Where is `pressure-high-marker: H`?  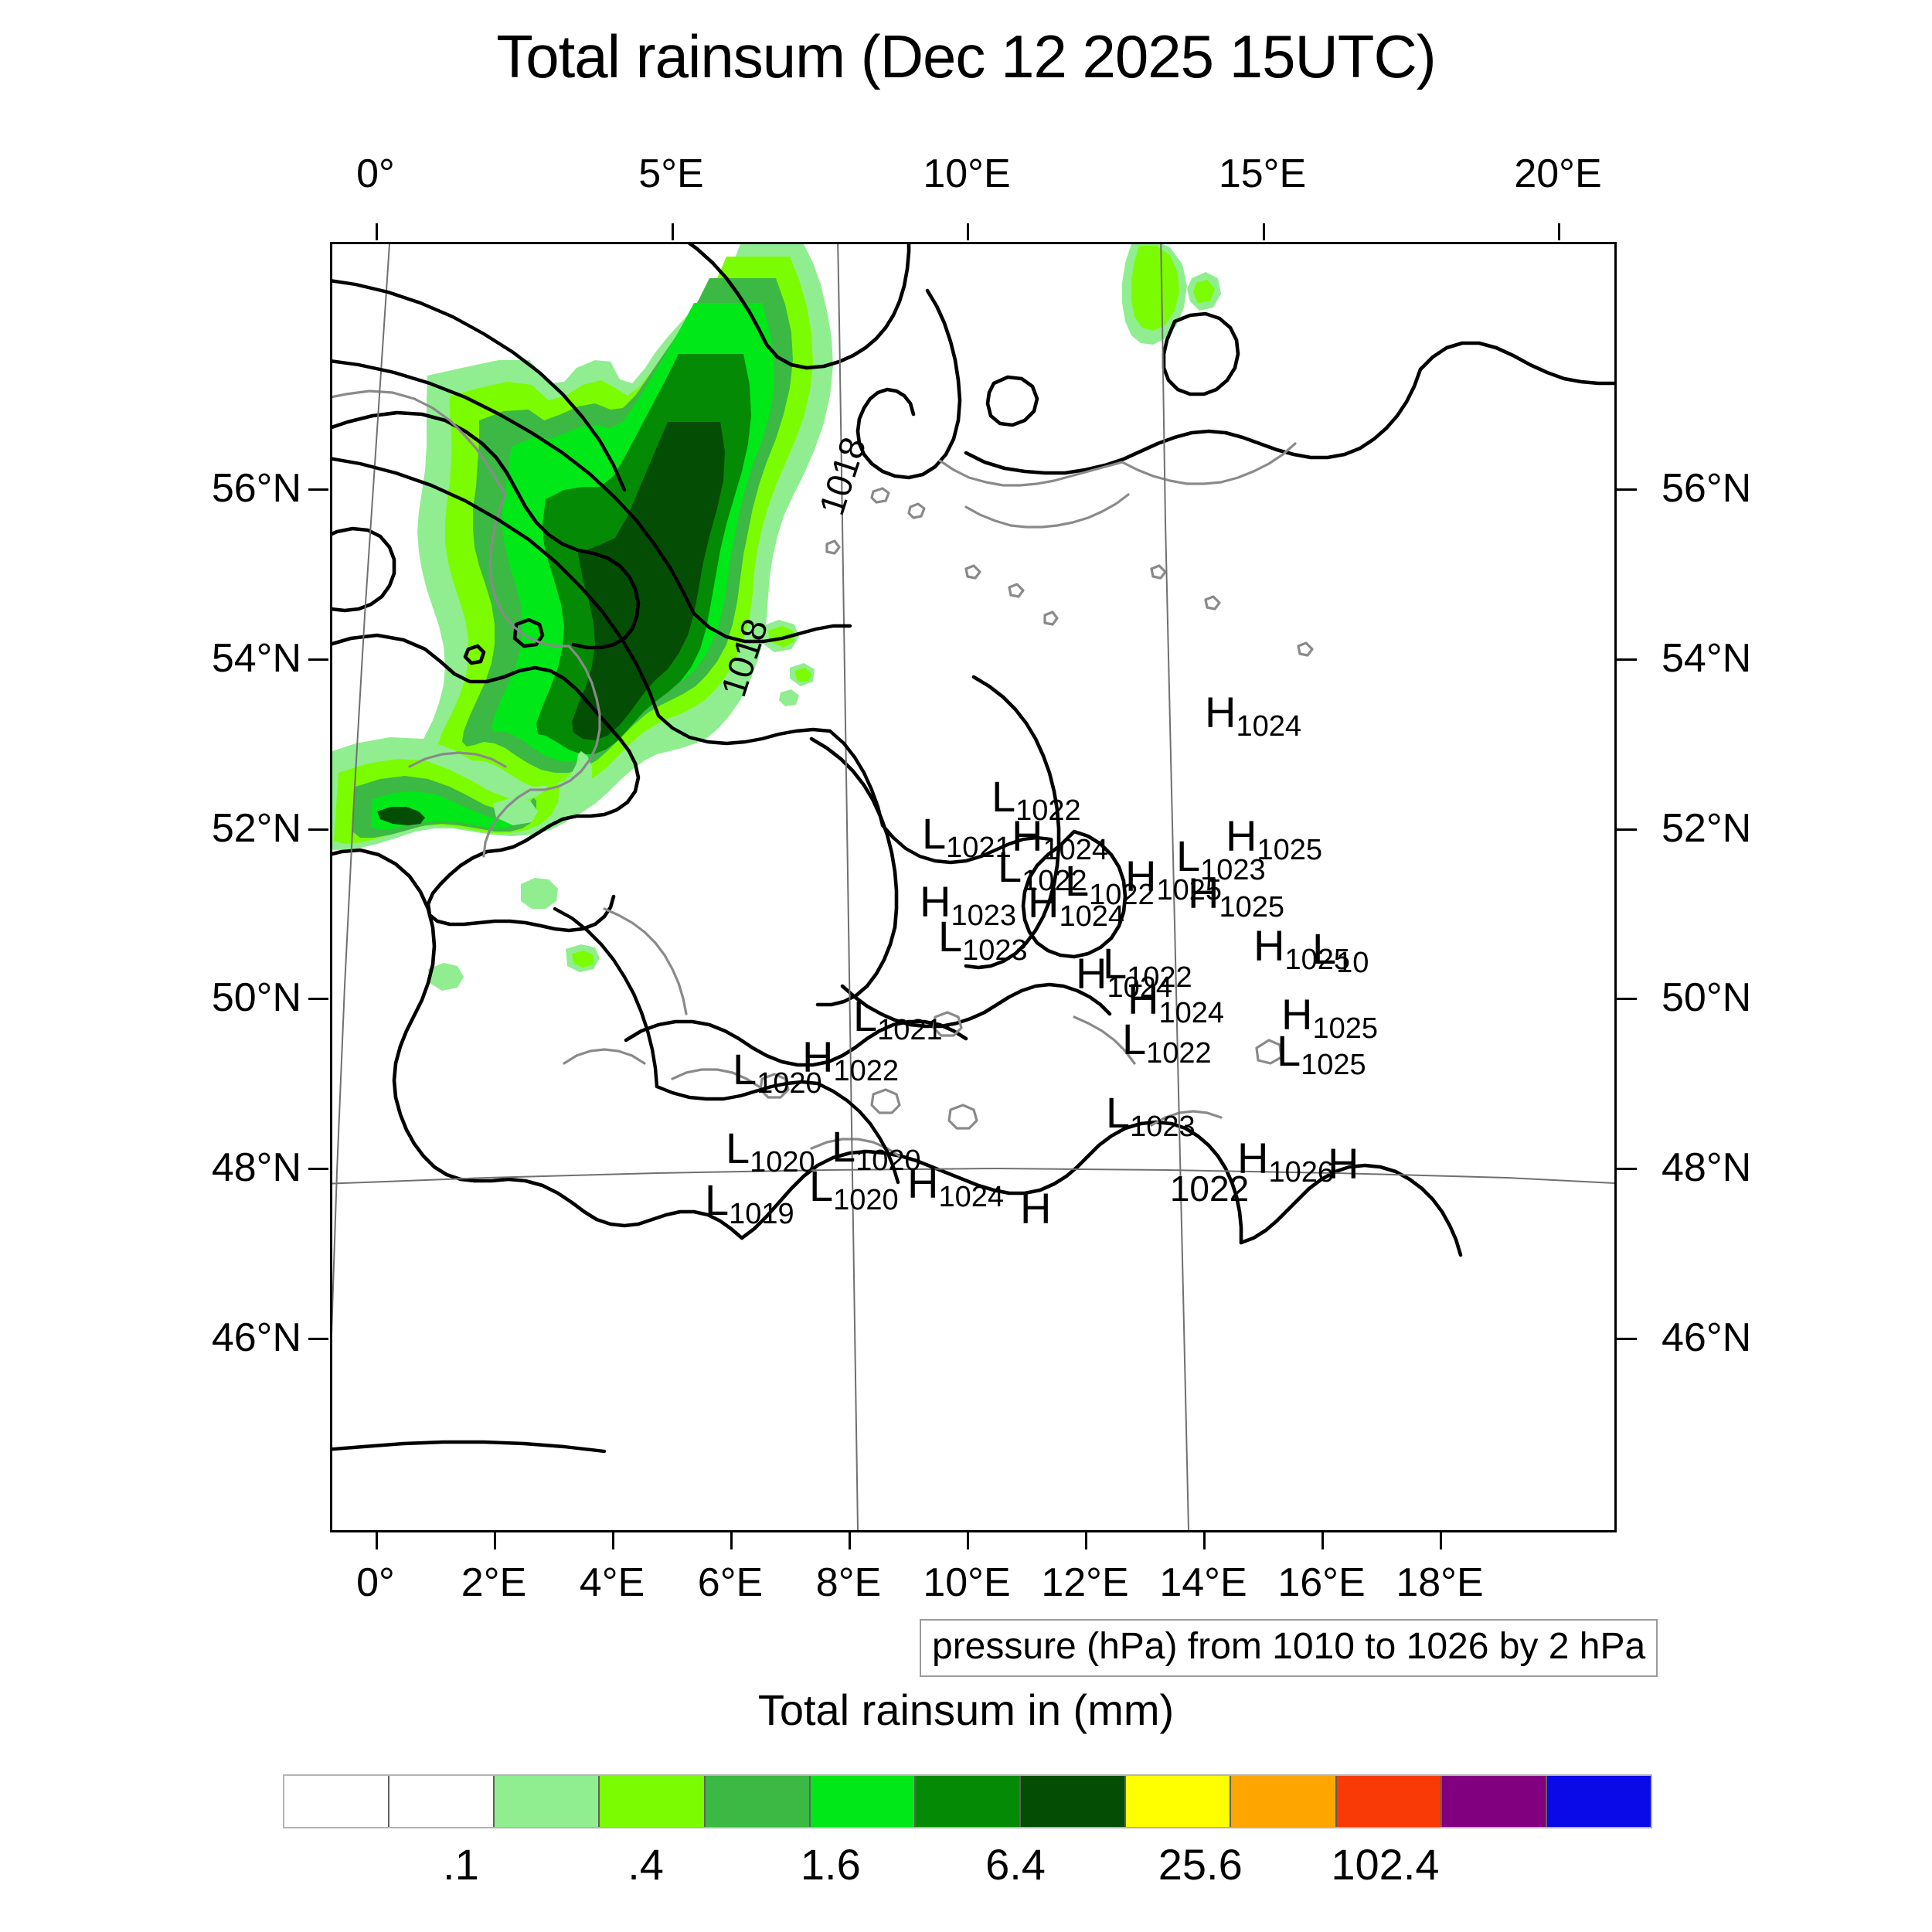 pressure-high-marker: H is located at coordinates (1343, 1163).